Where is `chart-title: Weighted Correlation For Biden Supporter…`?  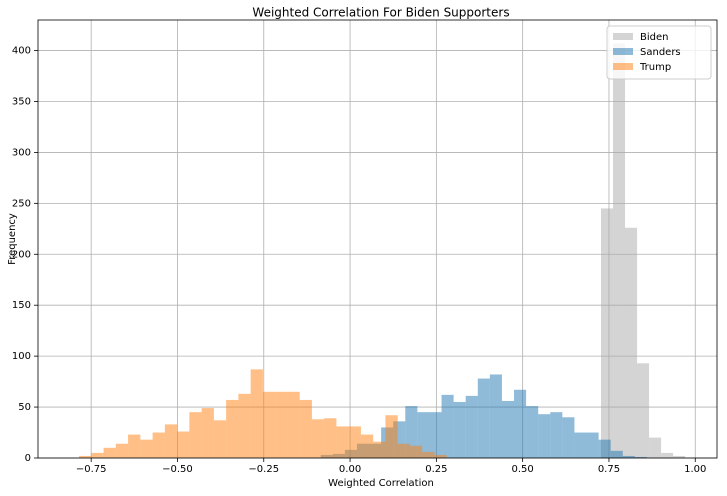
chart-title: Weighted Correlation For Biden Supporter… is located at coordinates (380, 13).